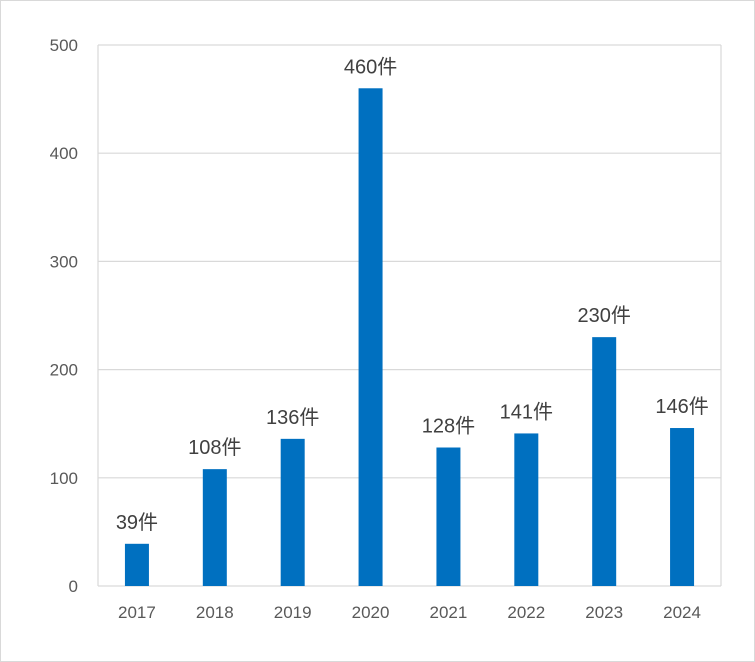 This screenshot has height=662, width=755. I want to click on y-tick-label: 300, so click(64, 261).